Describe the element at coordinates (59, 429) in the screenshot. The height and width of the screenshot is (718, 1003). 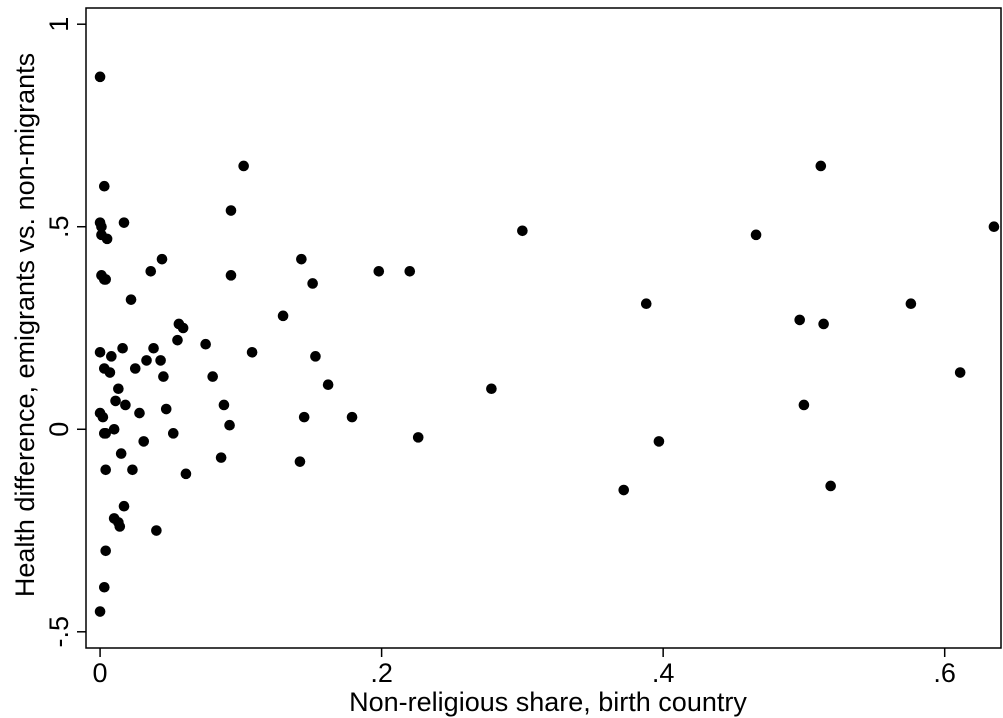
I see `y-tick-label: 0` at that location.